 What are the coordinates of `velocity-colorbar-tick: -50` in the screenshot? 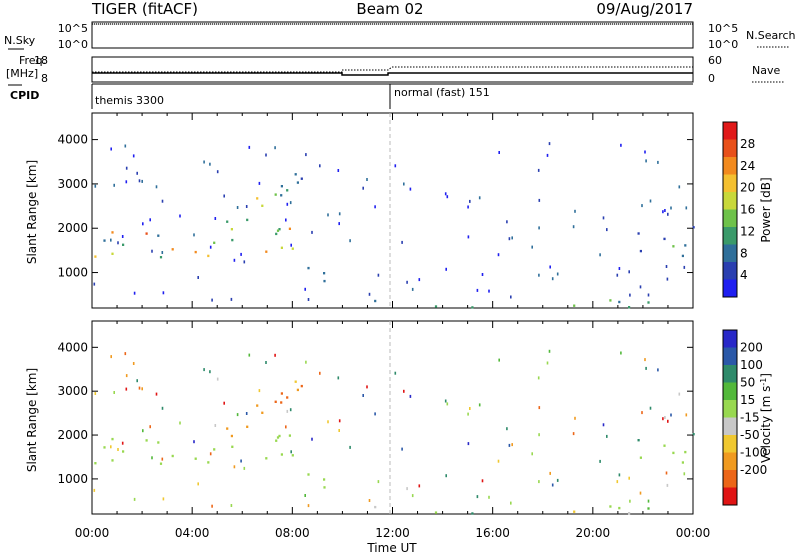 It's located at (750, 435).